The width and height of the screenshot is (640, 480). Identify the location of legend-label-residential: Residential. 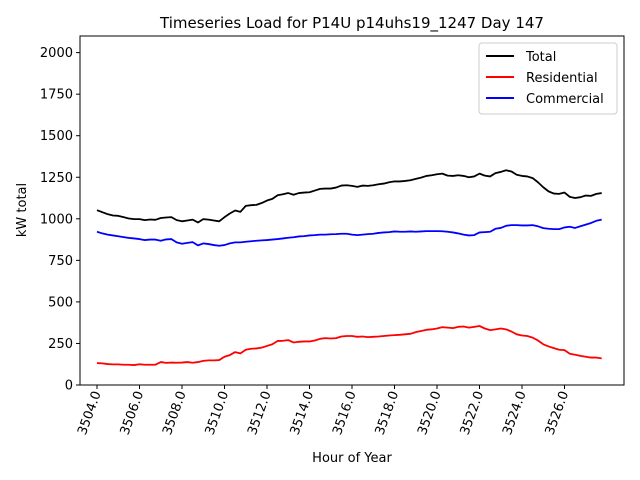
(562, 78).